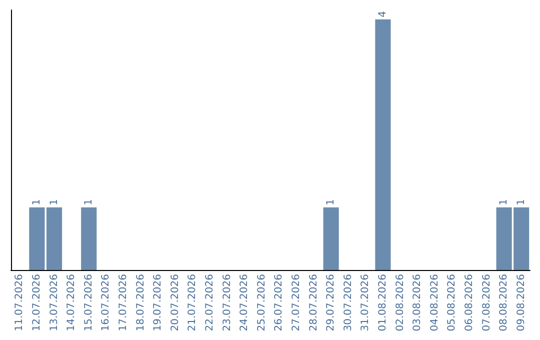  I want to click on x-tick-label: 11.07.2026, so click(20, 303).